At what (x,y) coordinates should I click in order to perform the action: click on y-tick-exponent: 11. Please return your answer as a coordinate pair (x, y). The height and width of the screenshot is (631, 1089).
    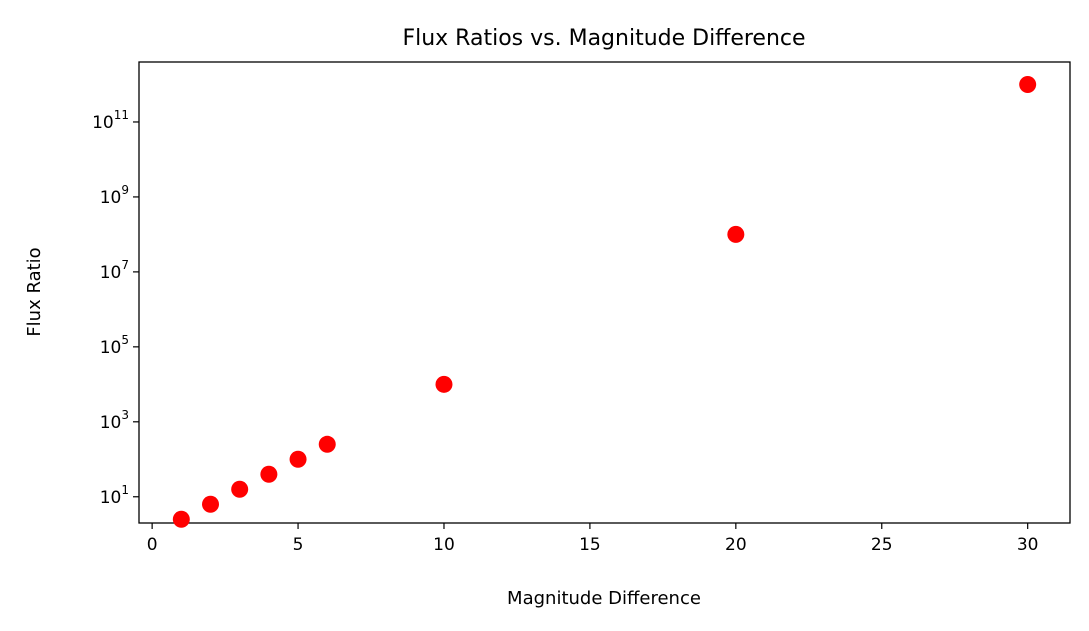
    Looking at the image, I should click on (121, 115).